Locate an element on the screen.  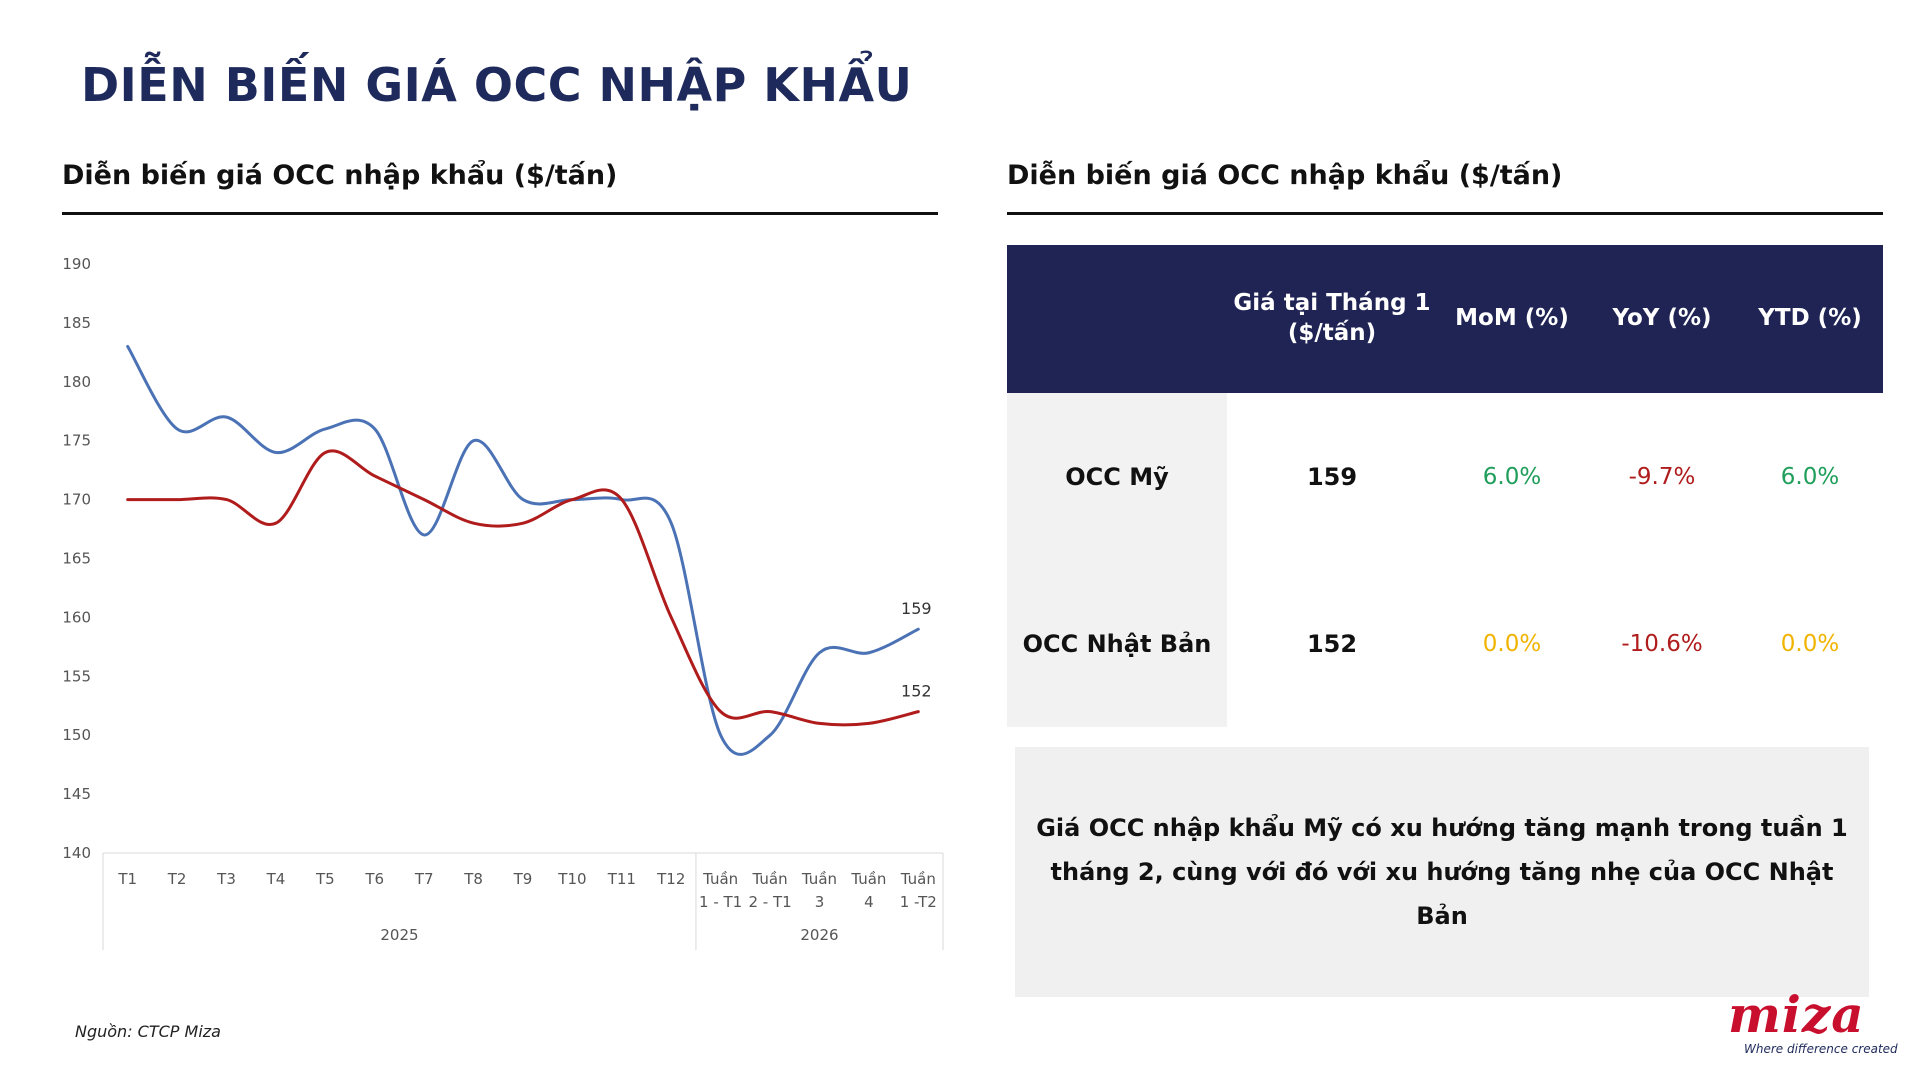
x-tick-label: T5 is located at coordinates (325, 879).